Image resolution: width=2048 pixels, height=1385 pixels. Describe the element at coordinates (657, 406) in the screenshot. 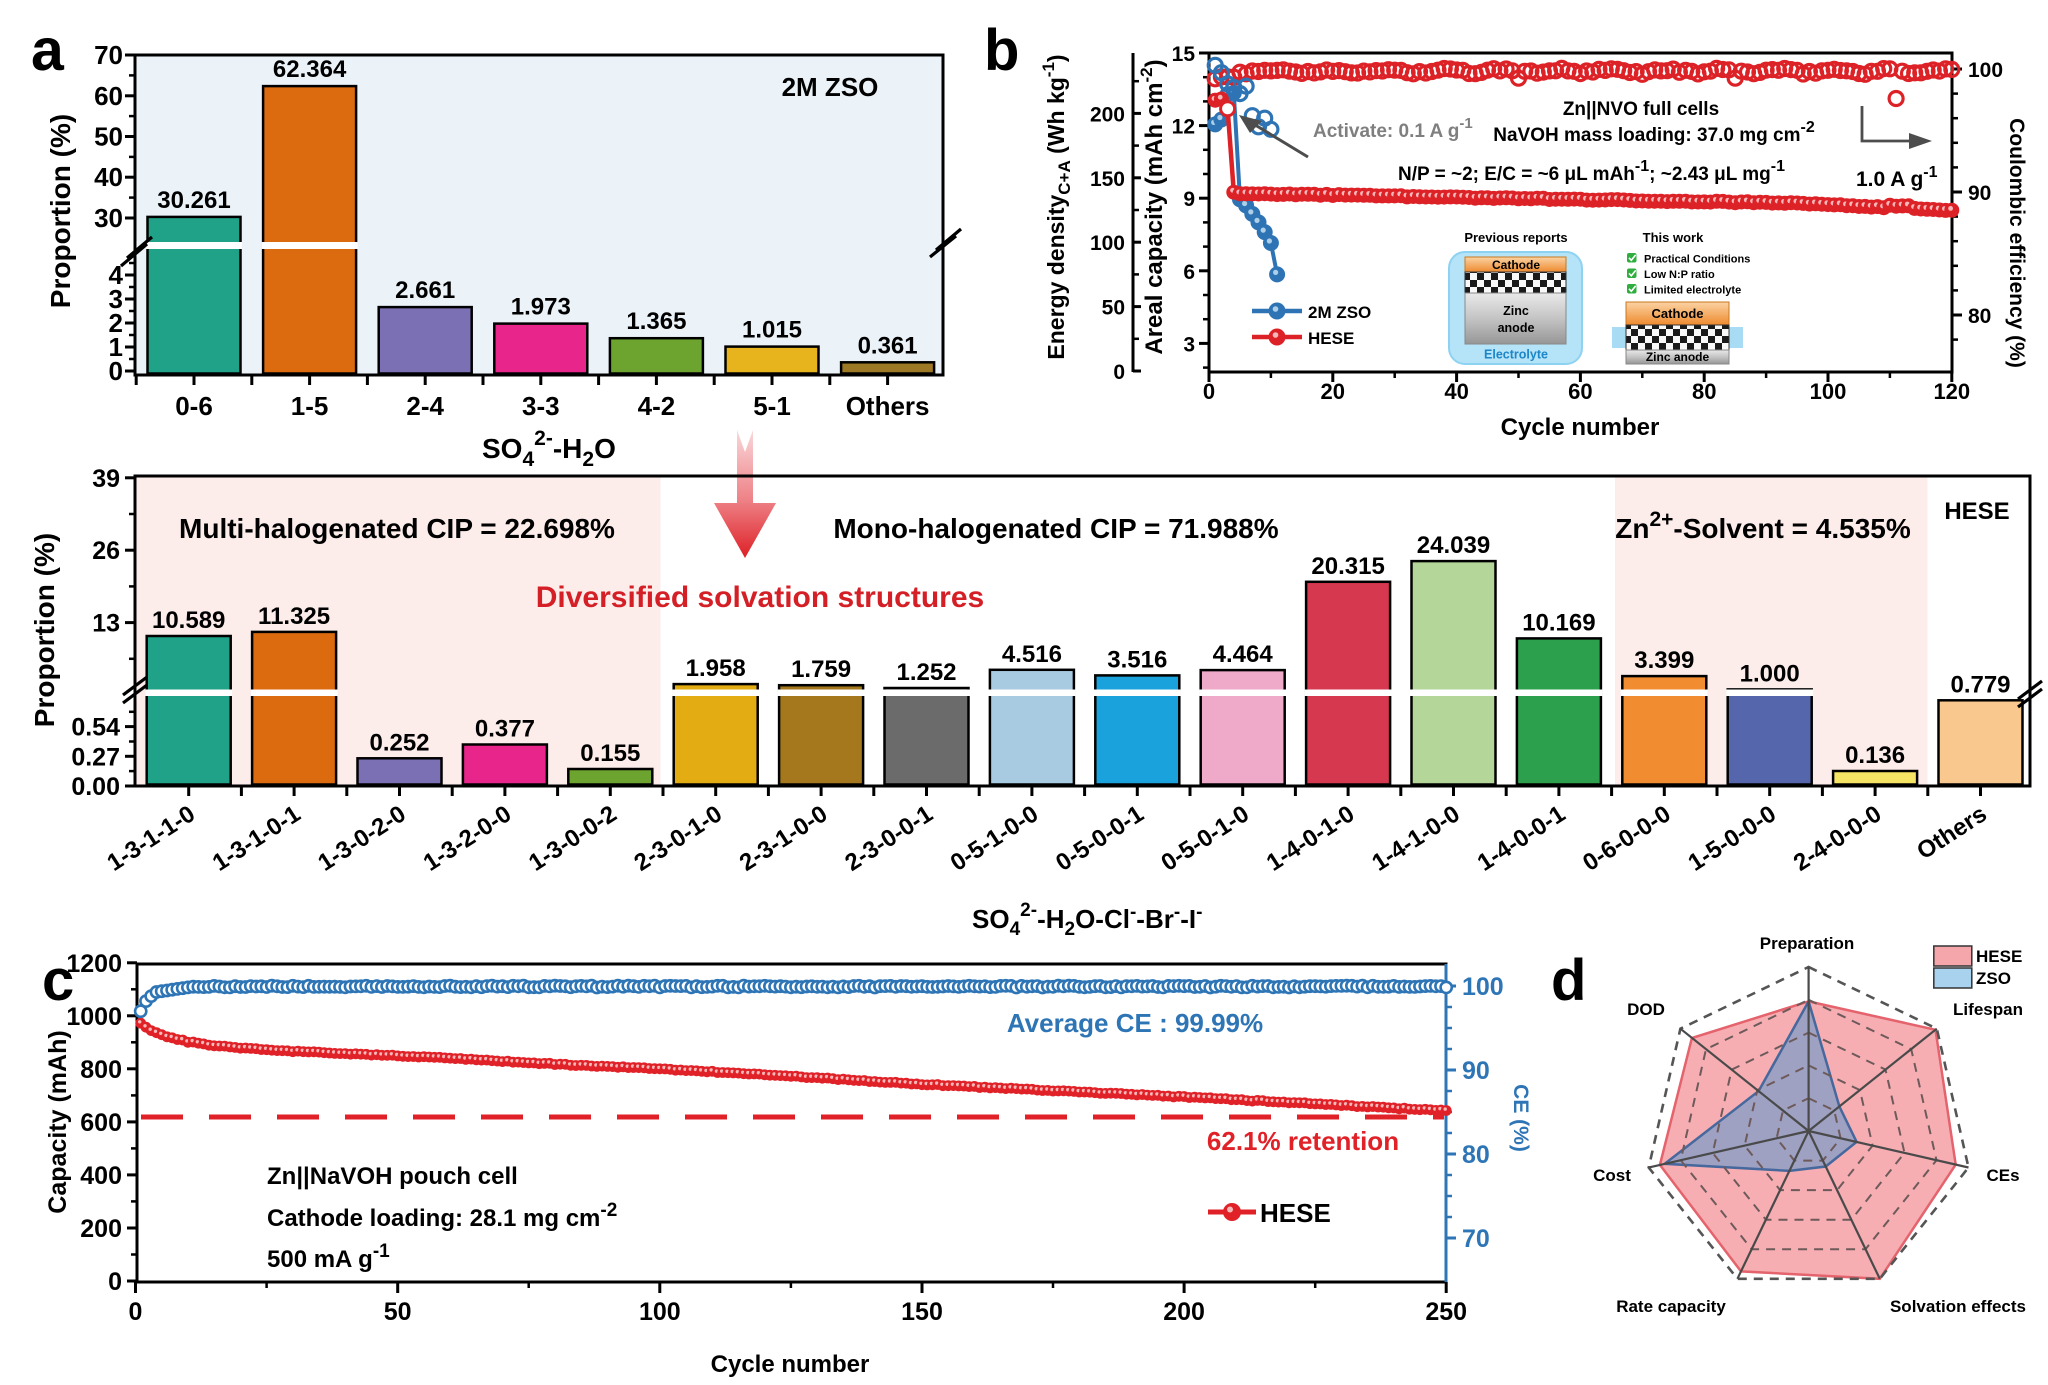

I see `svg-text: 4-2` at that location.